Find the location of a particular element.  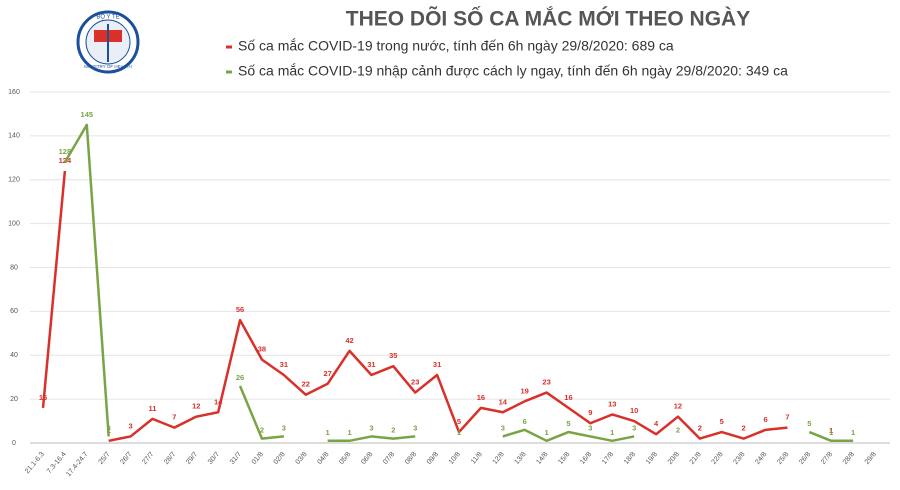

x-tick-label: 09/8 is located at coordinates (433, 458).